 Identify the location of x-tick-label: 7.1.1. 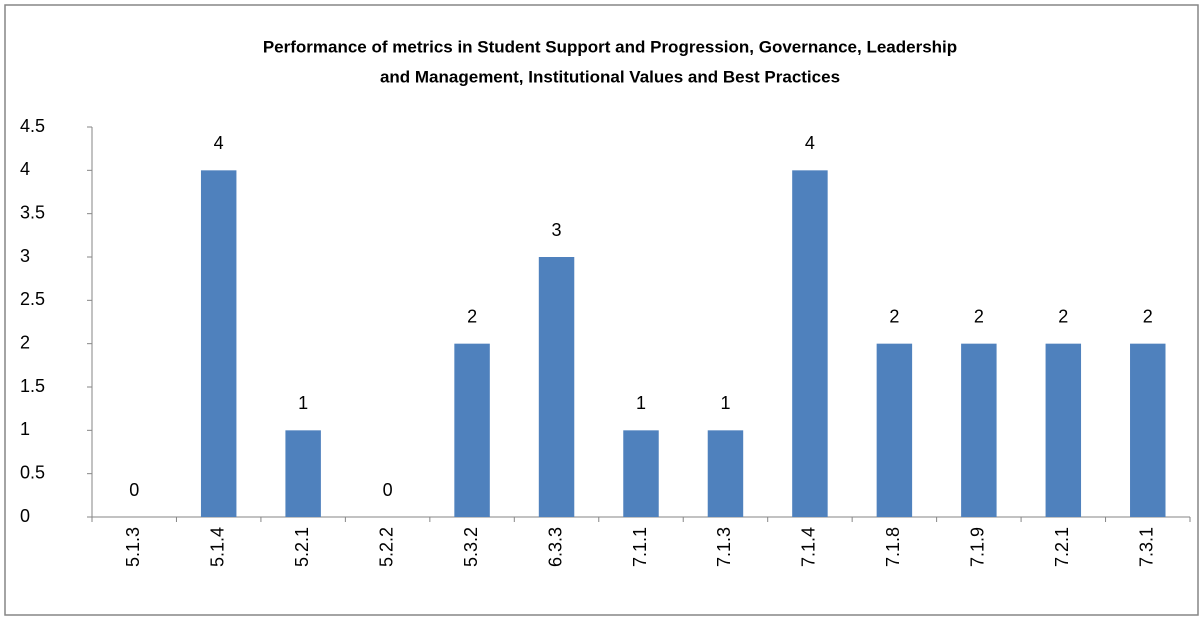
(640, 547).